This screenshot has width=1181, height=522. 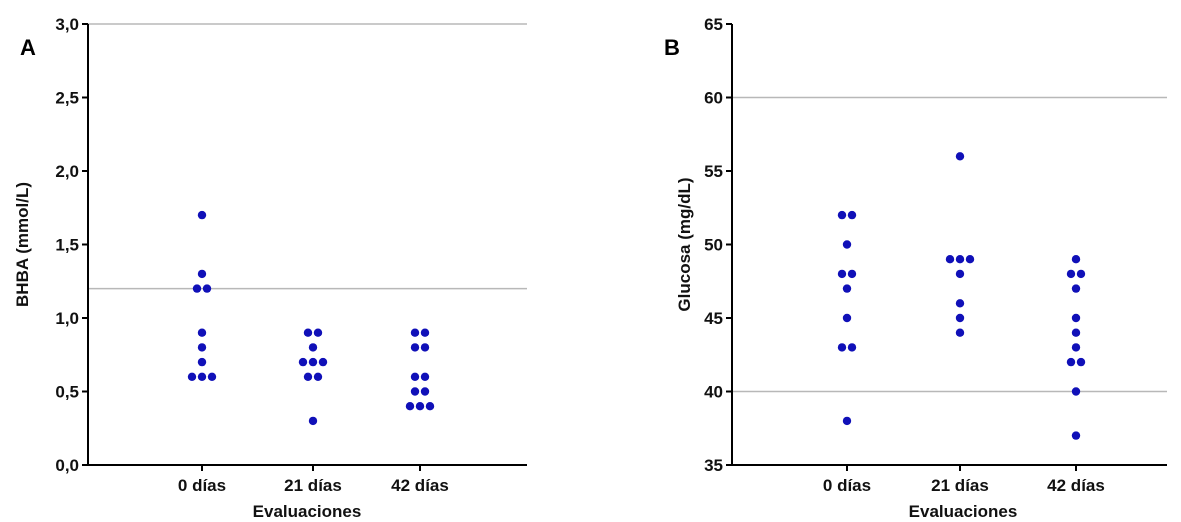 I want to click on panel-label: B, so click(x=672, y=47).